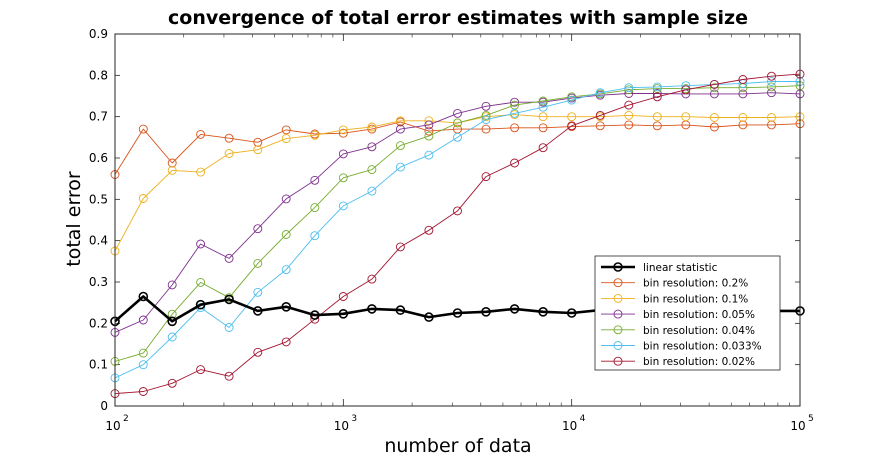 The image size is (885, 458). I want to click on legend-label: bin resolution: 0.1%, so click(695, 299).